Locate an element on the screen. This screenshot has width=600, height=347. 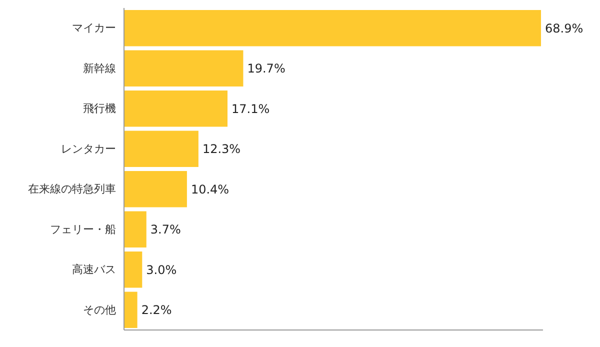
data-label: 17.1% is located at coordinates (250, 109).